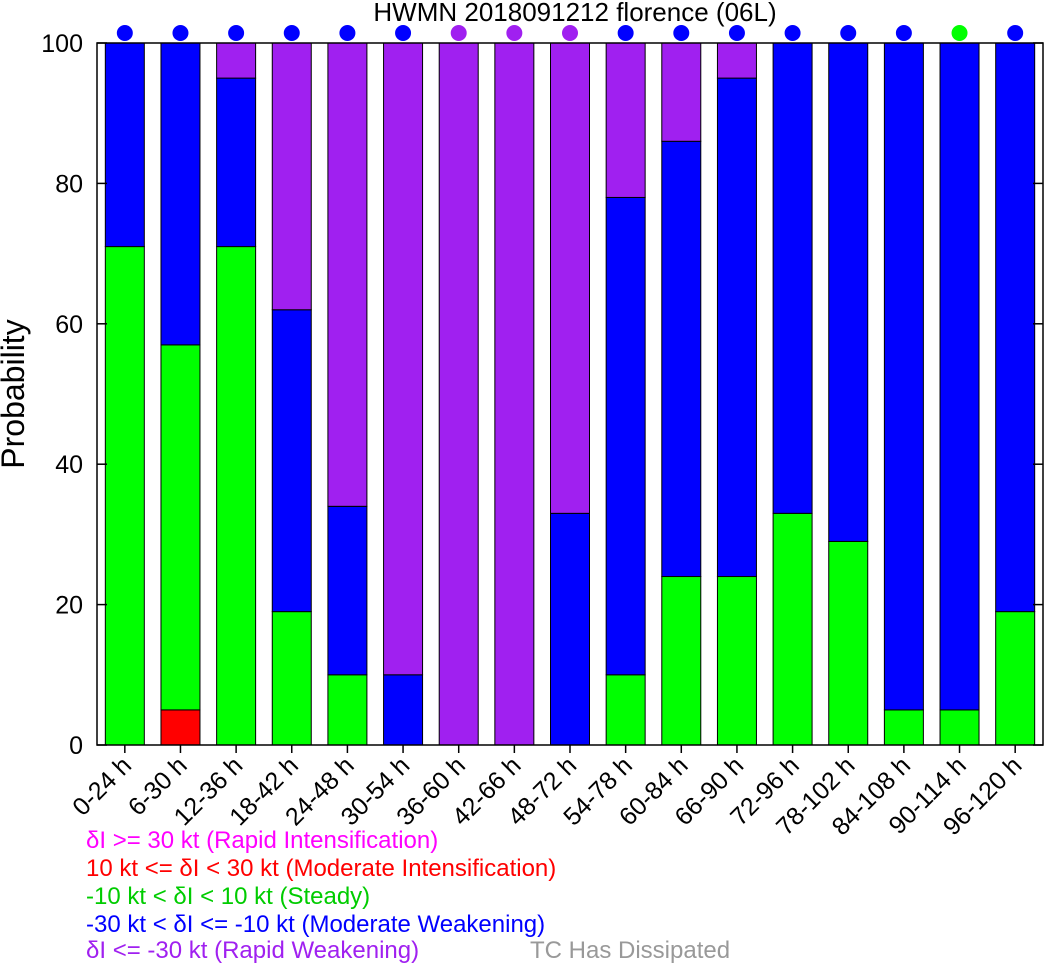 The image size is (1057, 968). Describe the element at coordinates (62, 44) in the screenshot. I see `y-tick-label-5: 100` at that location.